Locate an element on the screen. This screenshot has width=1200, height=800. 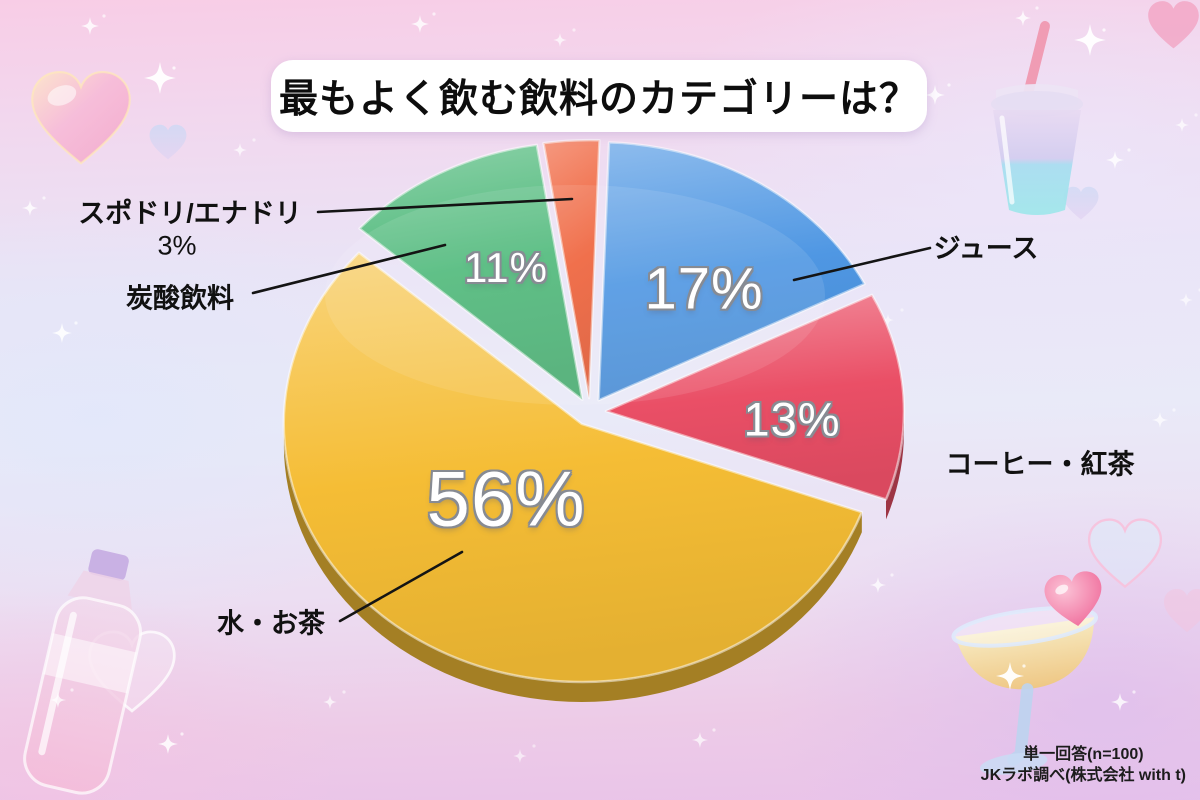
pct-label-tansan: 11% is located at coordinates (506, 267).